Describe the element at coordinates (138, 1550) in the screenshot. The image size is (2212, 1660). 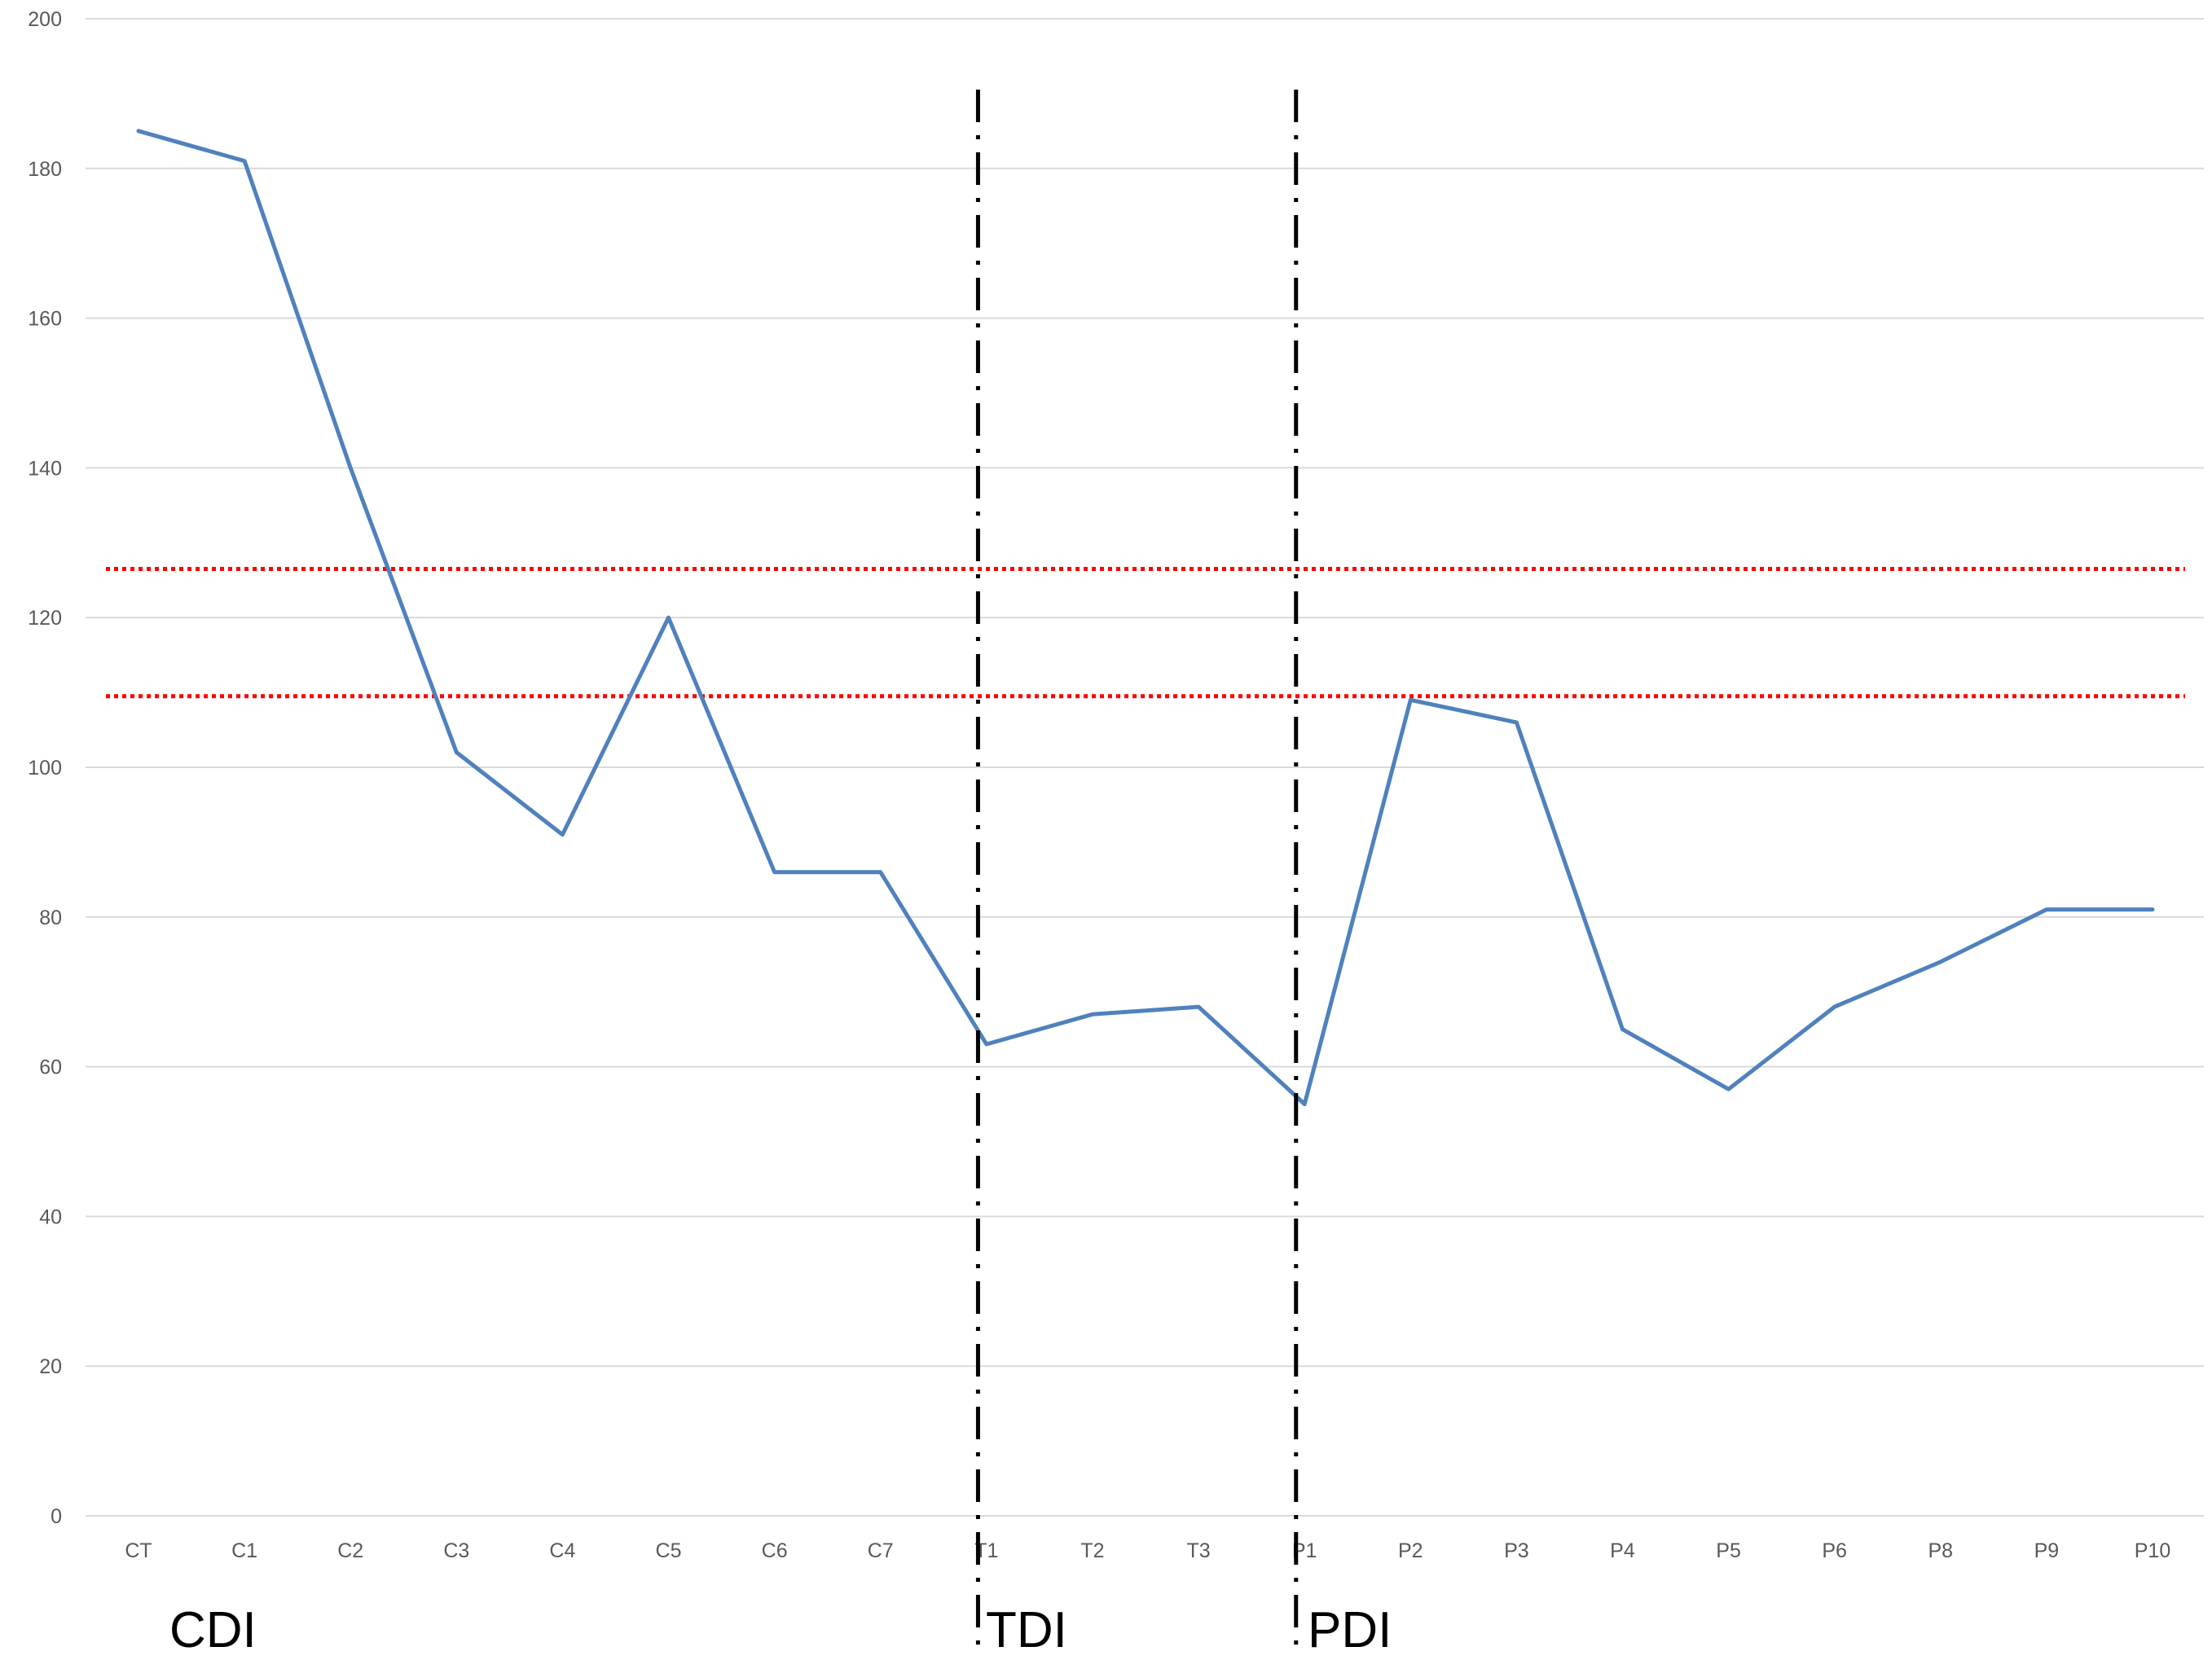
I see `x-tick-label-ct: CT` at that location.